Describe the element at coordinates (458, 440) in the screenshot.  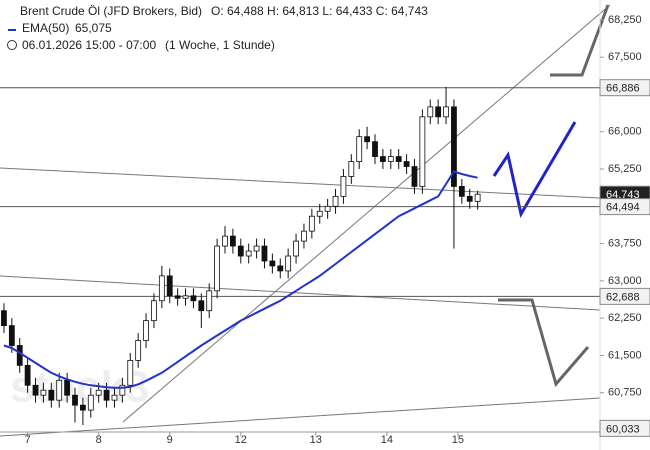
I see `x-tick-label: 15` at that location.